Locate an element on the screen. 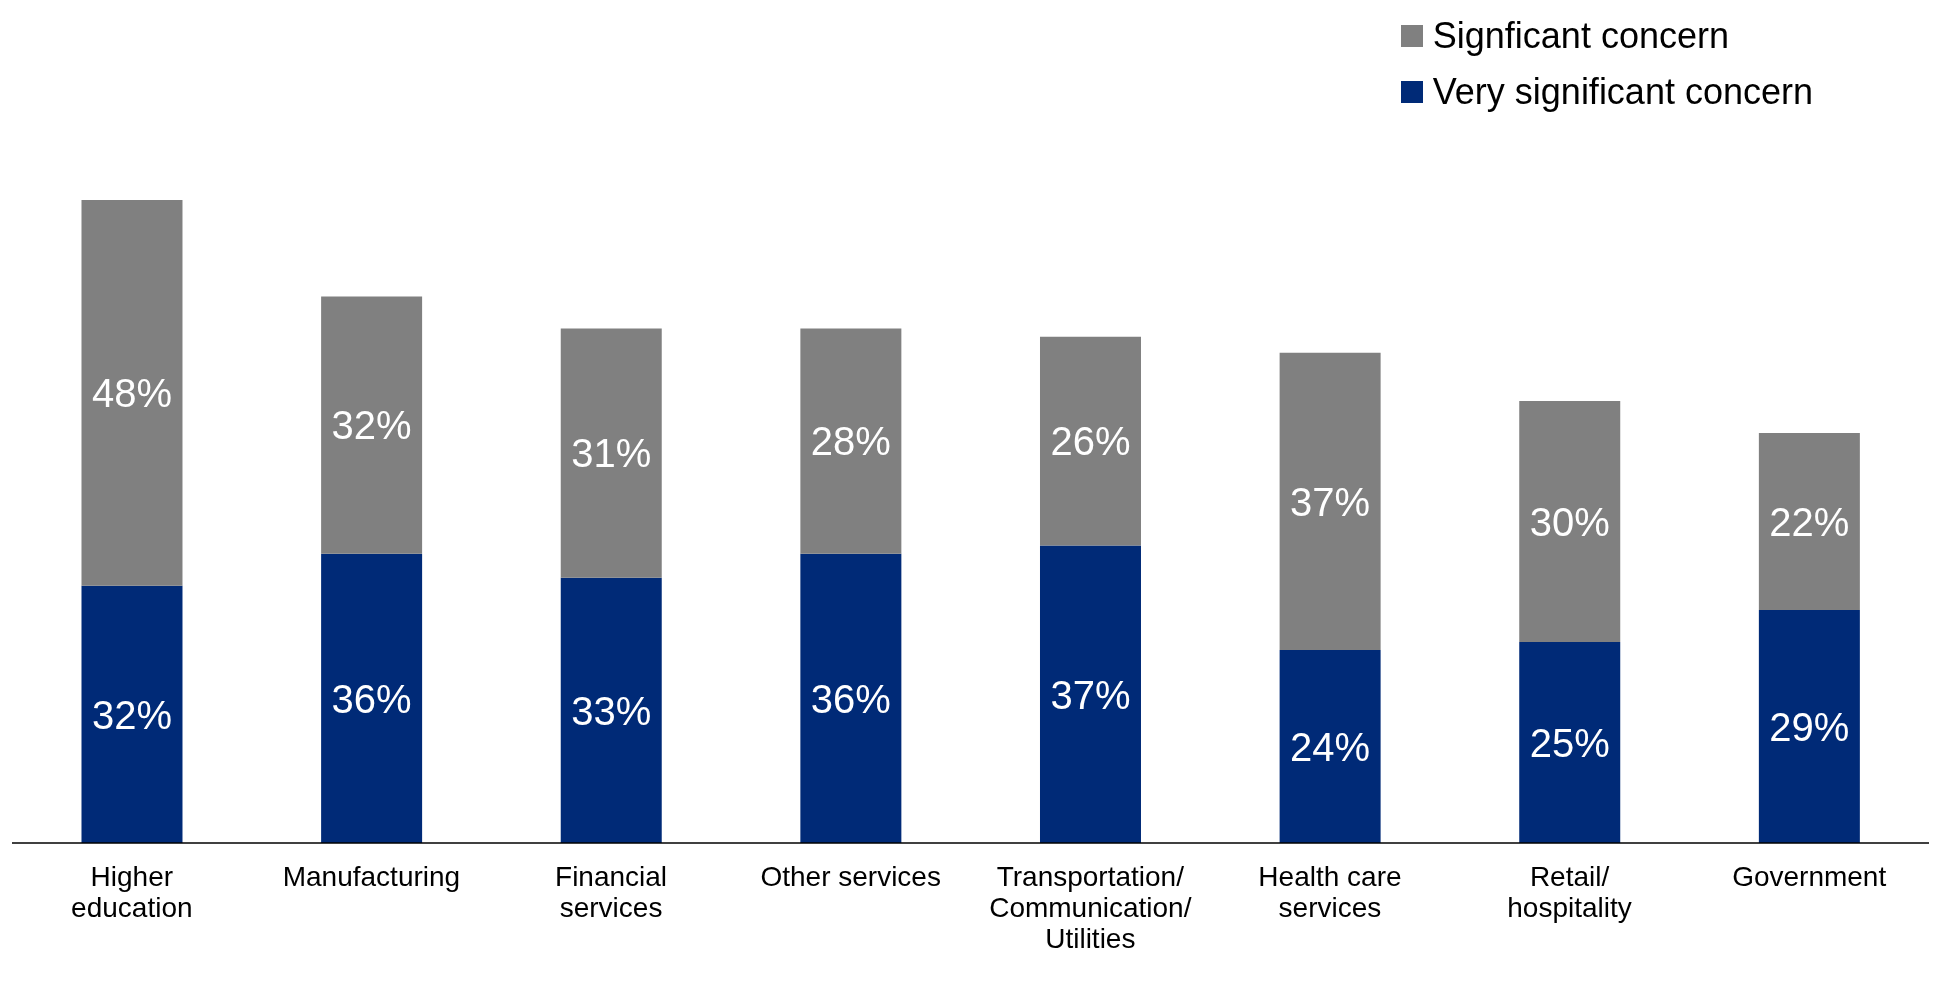  data-label: 26% is located at coordinates (1090, 441).